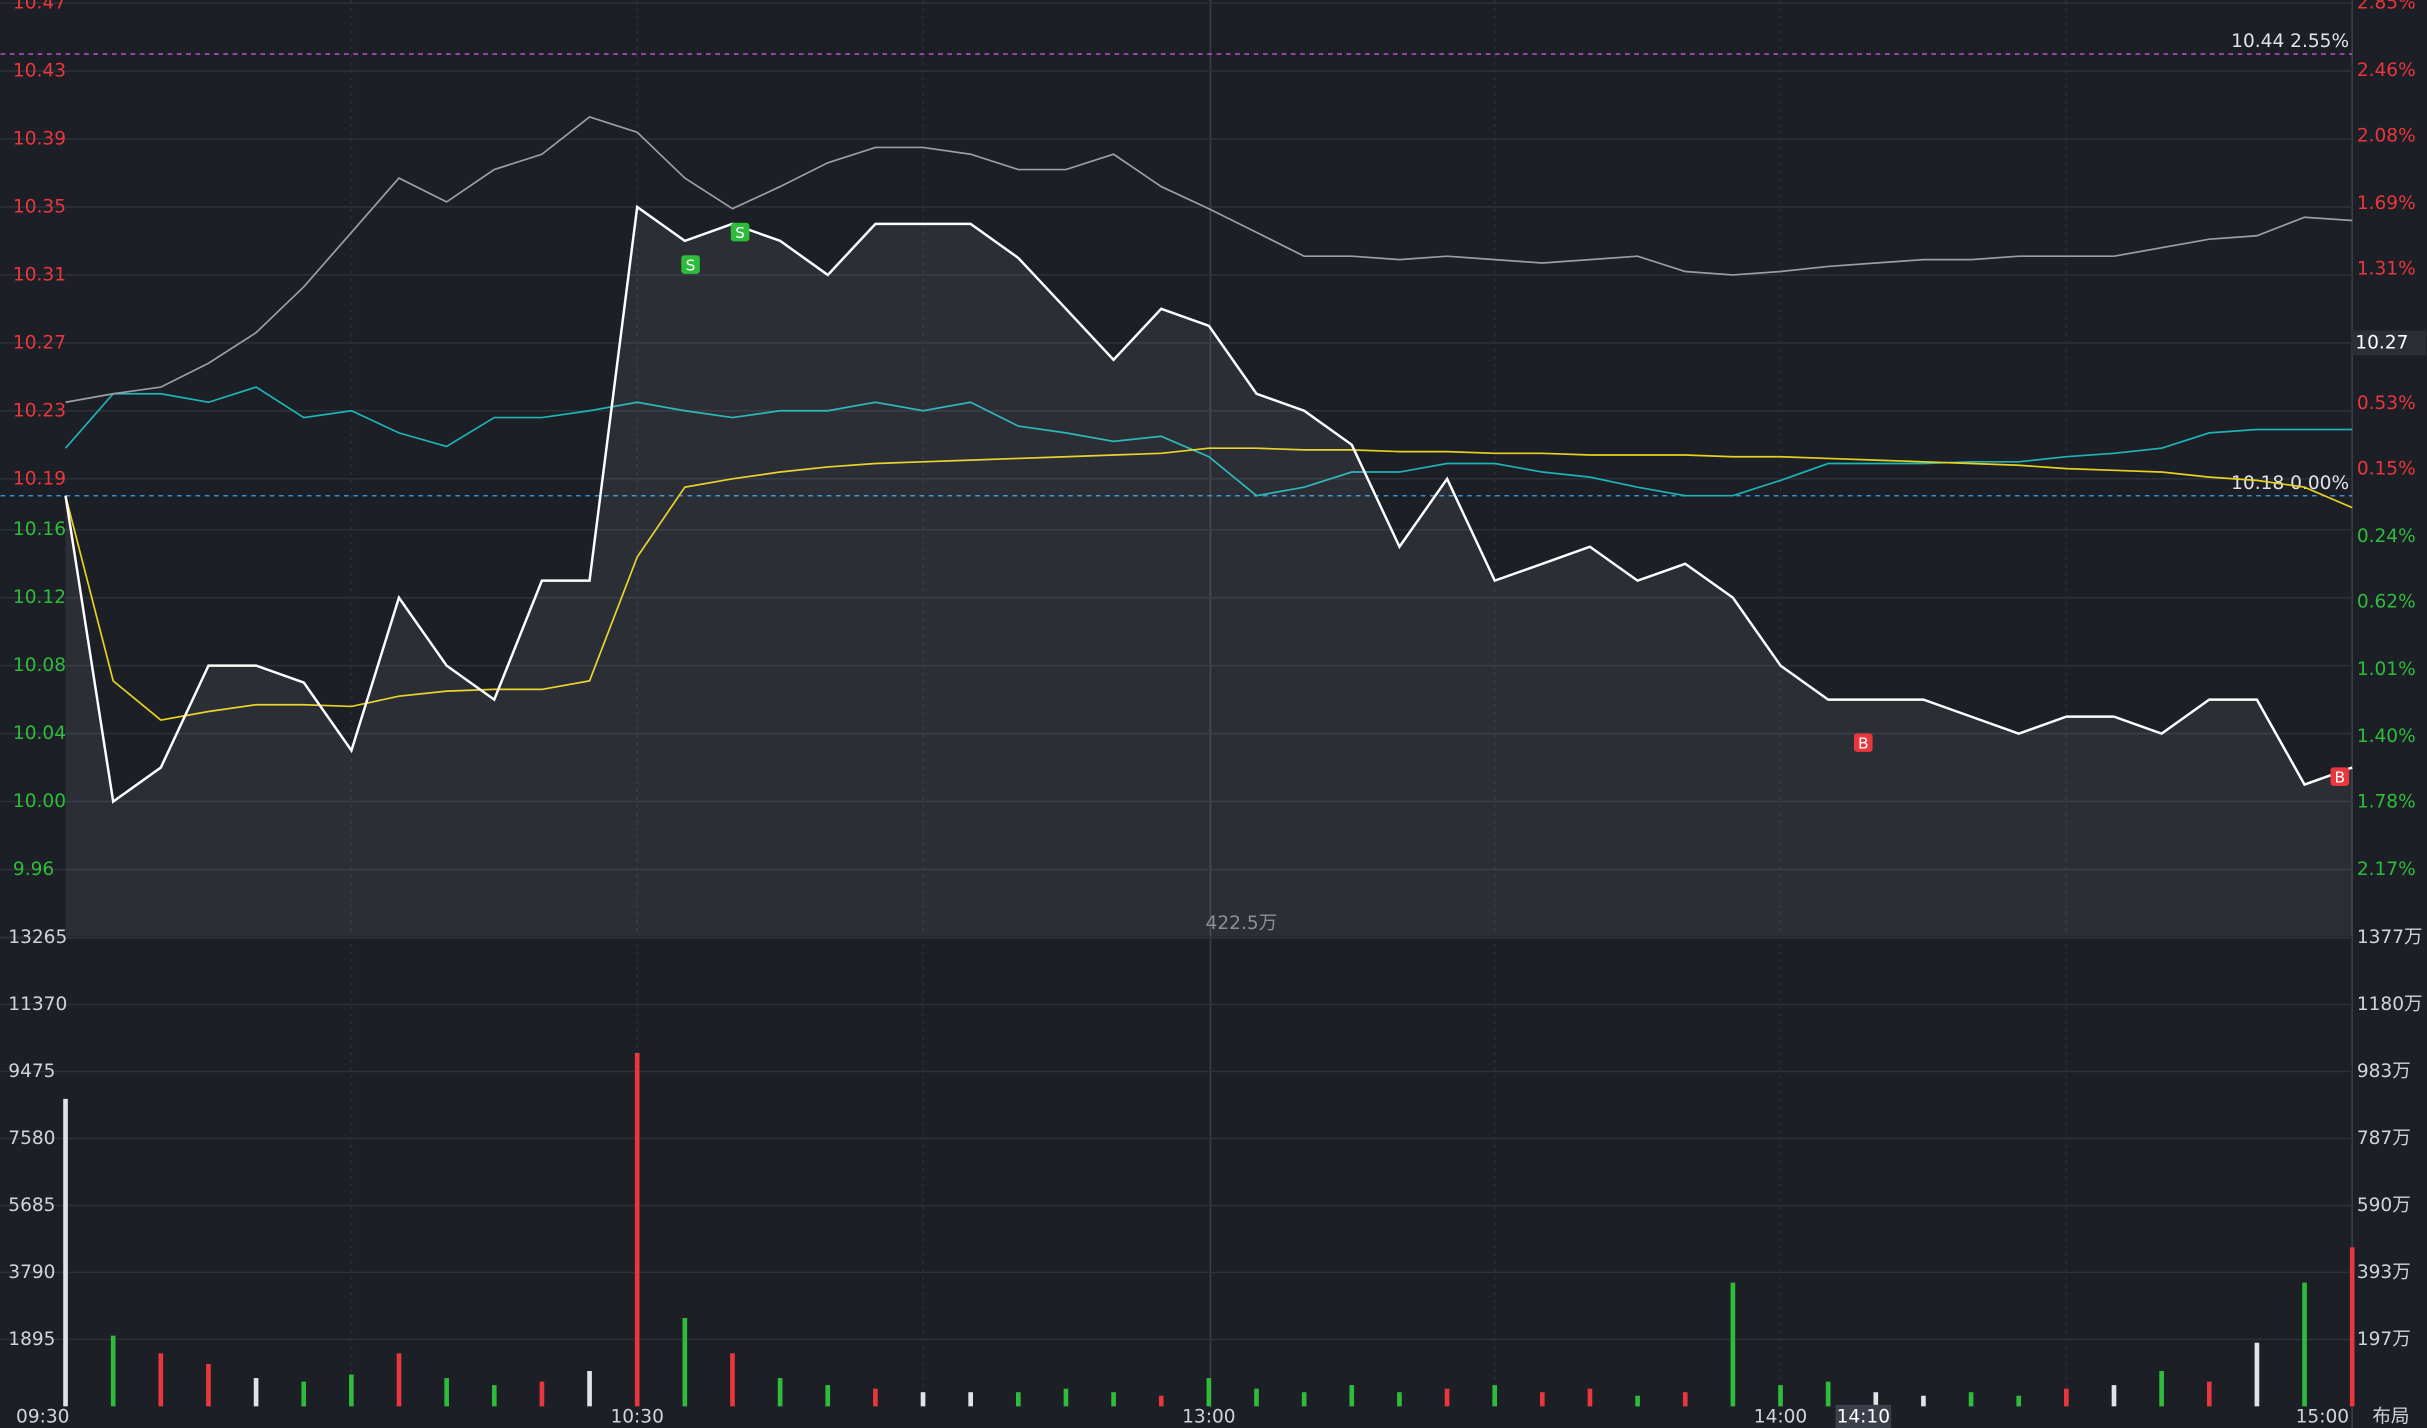 The height and width of the screenshot is (1428, 2427). Describe the element at coordinates (2290, 41) in the screenshot. I see `high-label: 10.44 2.55%` at that location.